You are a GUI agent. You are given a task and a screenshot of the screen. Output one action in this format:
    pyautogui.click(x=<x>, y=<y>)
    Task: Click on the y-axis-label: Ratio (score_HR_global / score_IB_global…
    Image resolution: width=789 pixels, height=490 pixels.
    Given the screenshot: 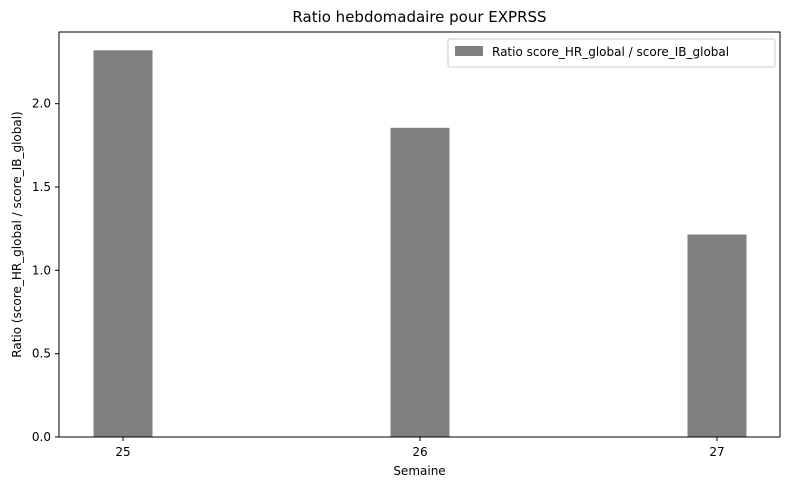 What is the action you would take?
    pyautogui.click(x=17, y=234)
    